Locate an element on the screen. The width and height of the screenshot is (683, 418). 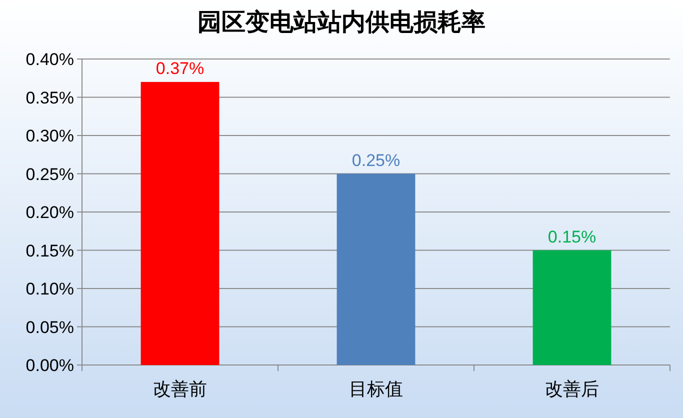
chart-title: 园区变电站站内供电损耗率 is located at coordinates (342, 22).